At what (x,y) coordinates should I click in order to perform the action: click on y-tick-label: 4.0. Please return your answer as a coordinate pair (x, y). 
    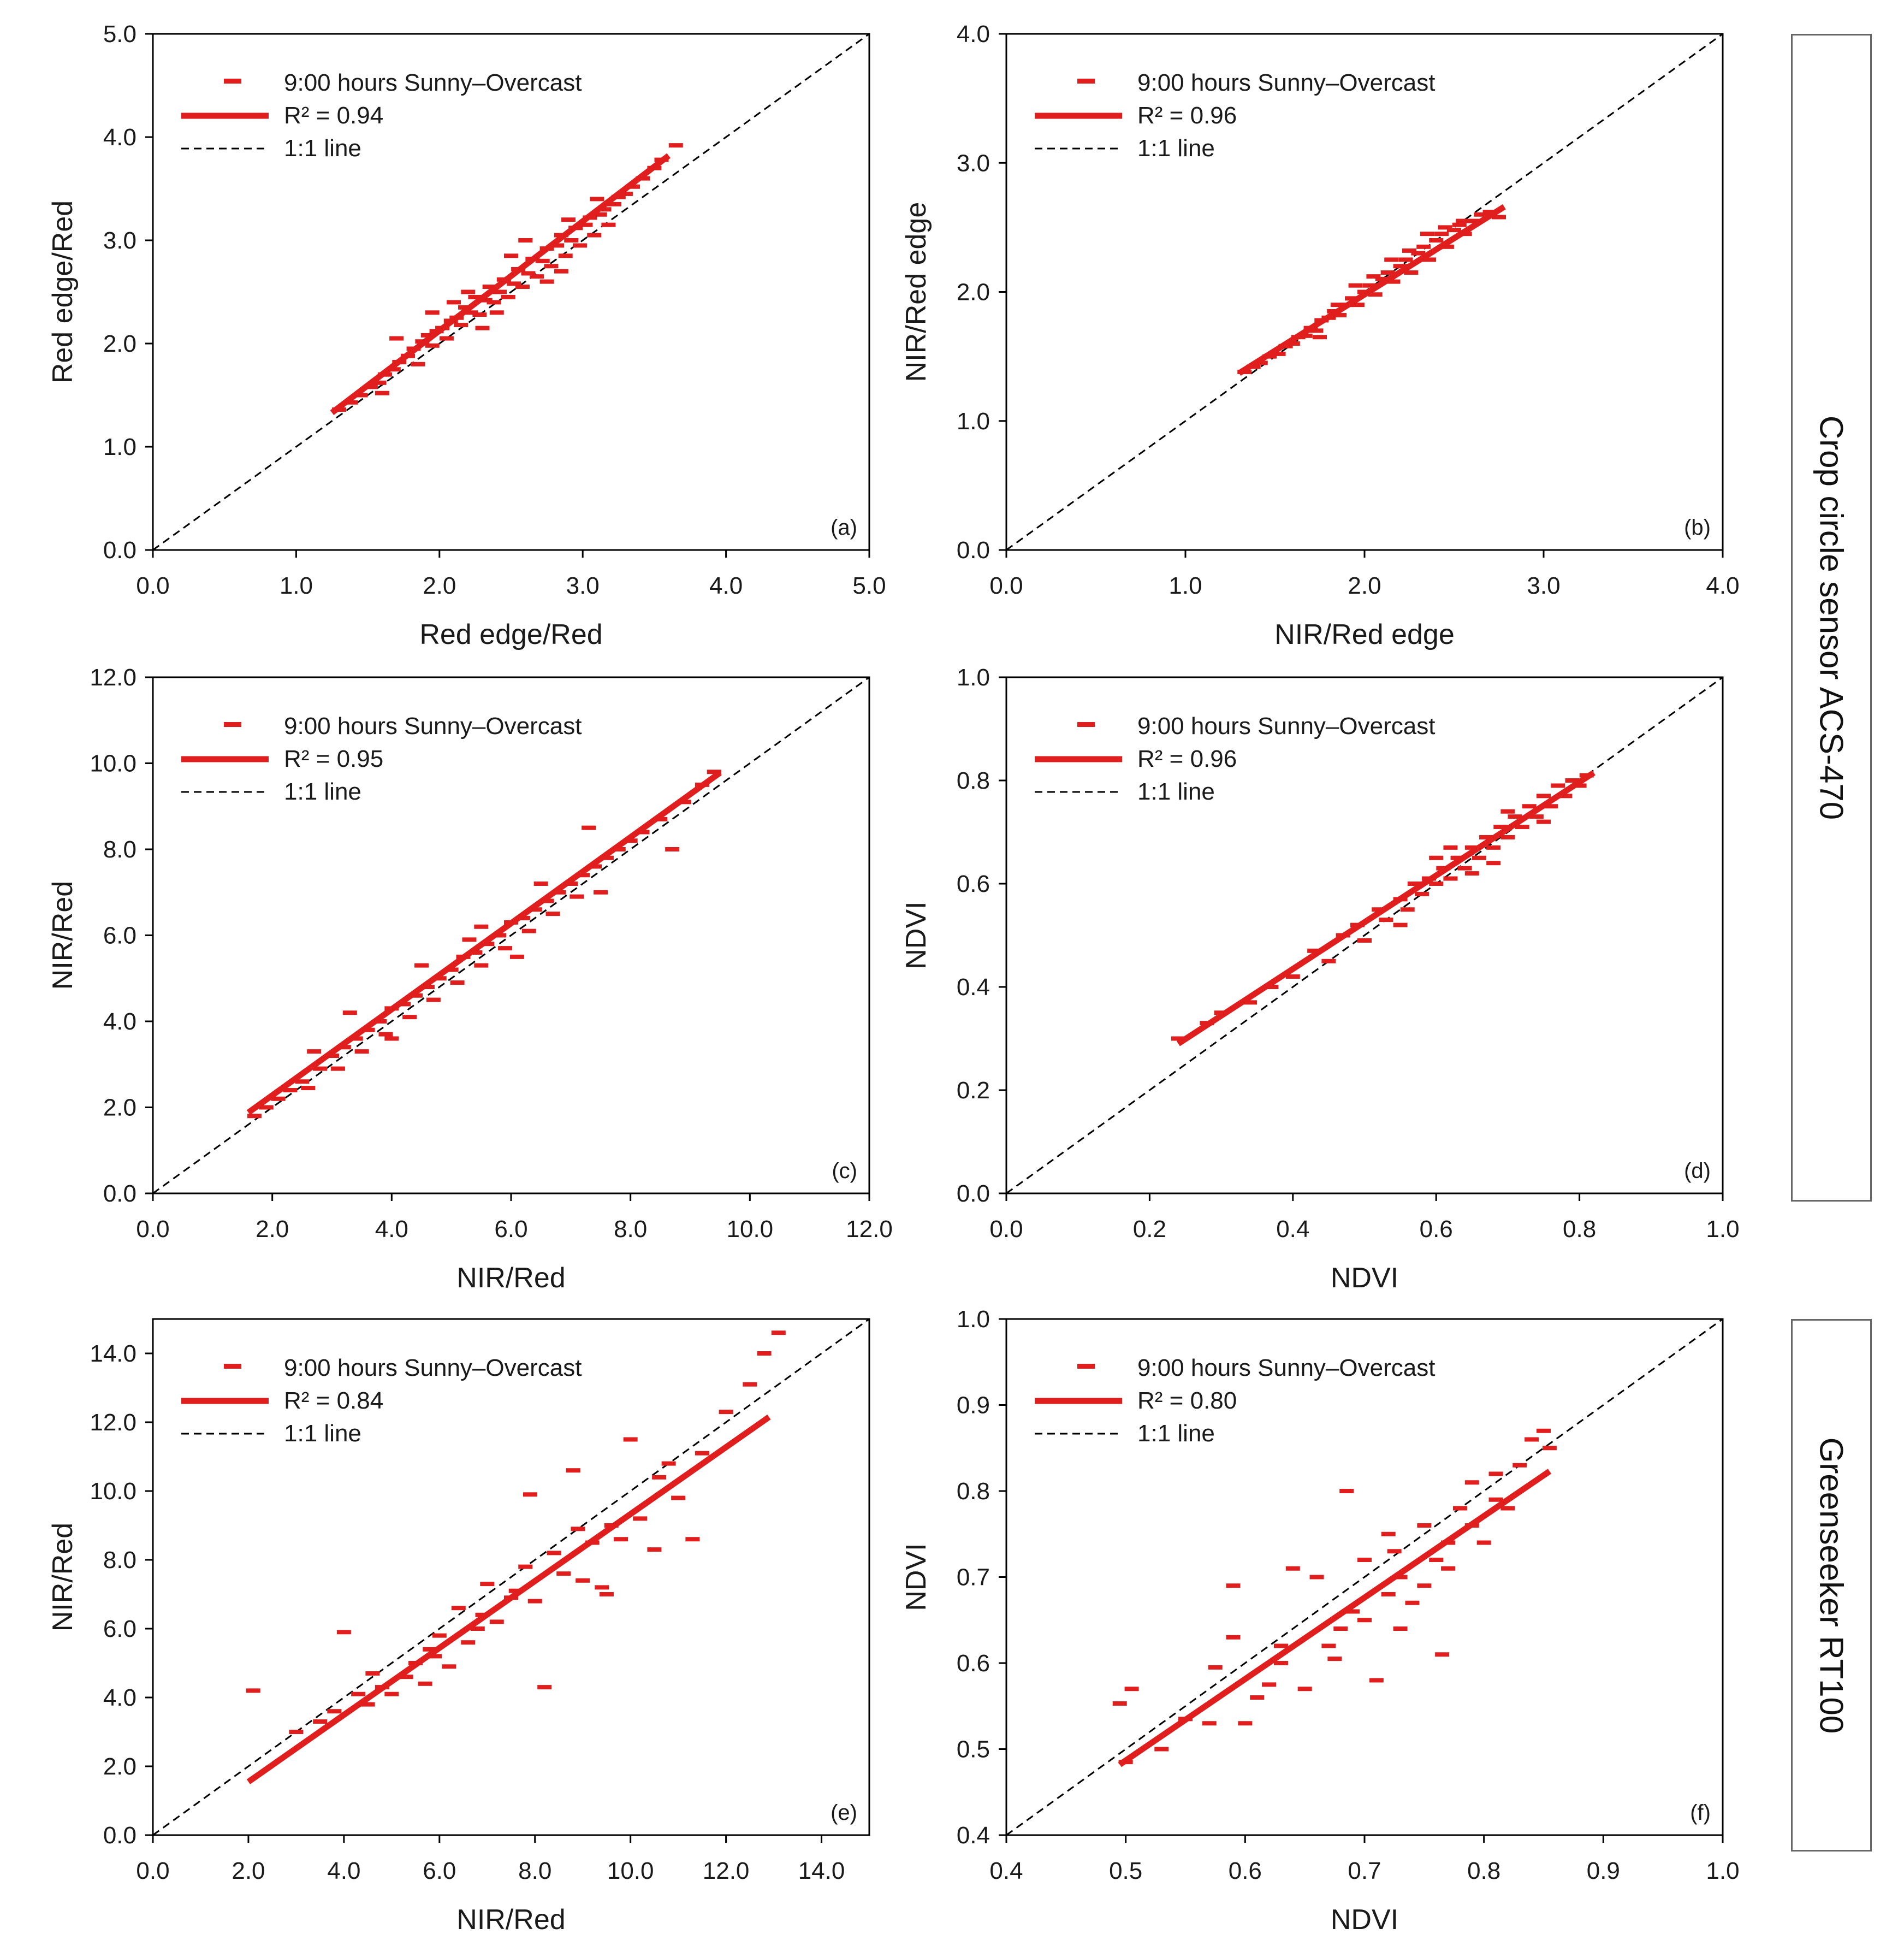
    Looking at the image, I should click on (974, 34).